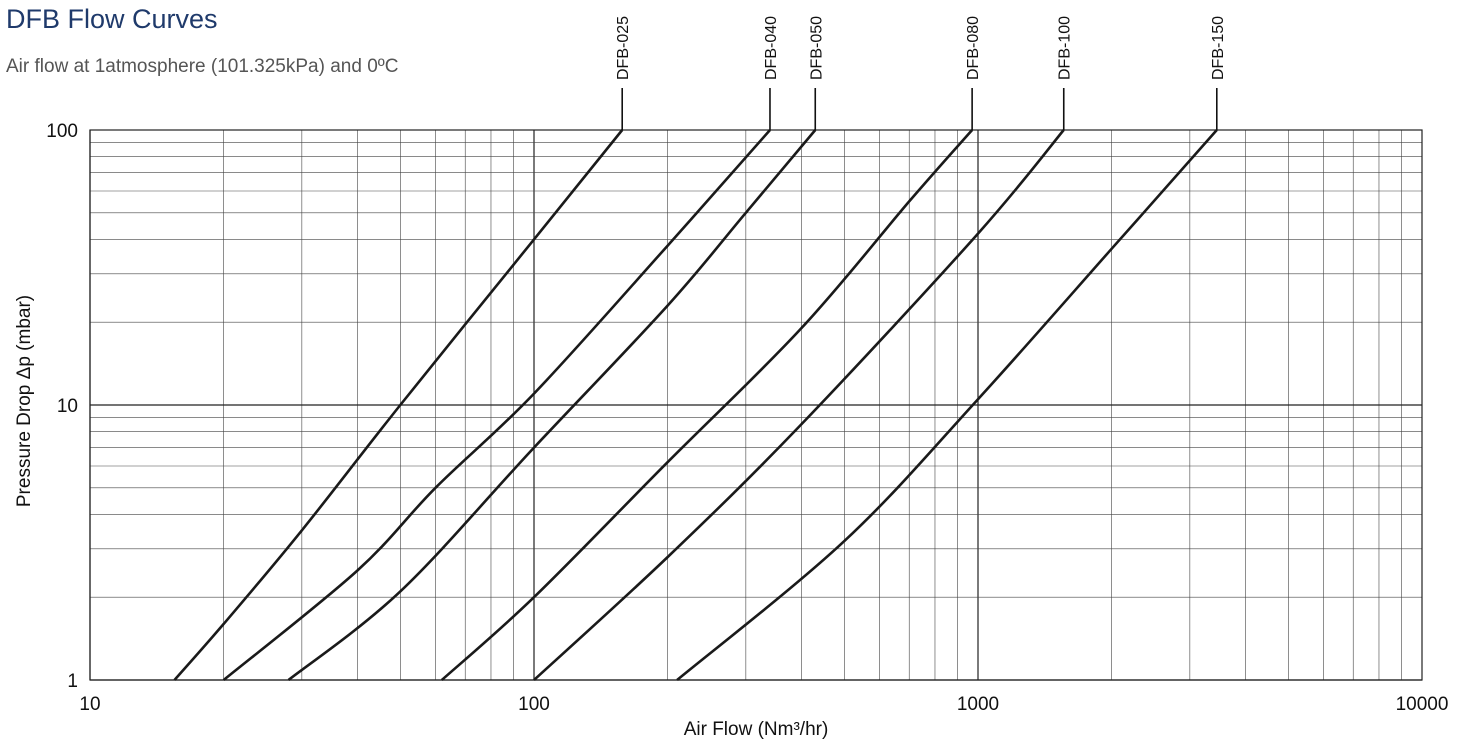  I want to click on series-label: DFB-080, so click(973, 48).